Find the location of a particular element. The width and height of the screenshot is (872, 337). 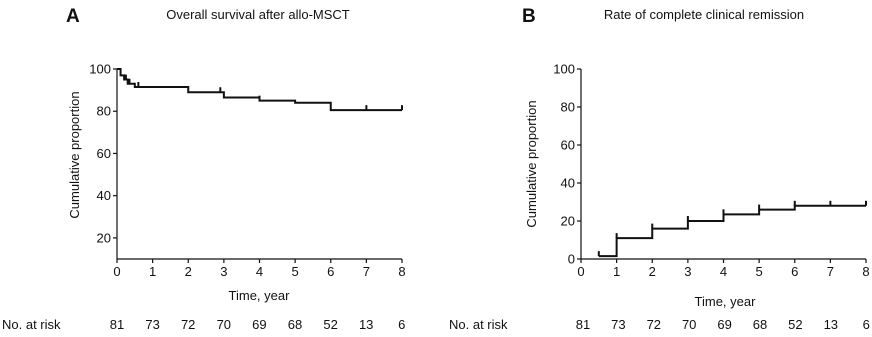

x-axis-label-b: Time, year is located at coordinates (726, 301).